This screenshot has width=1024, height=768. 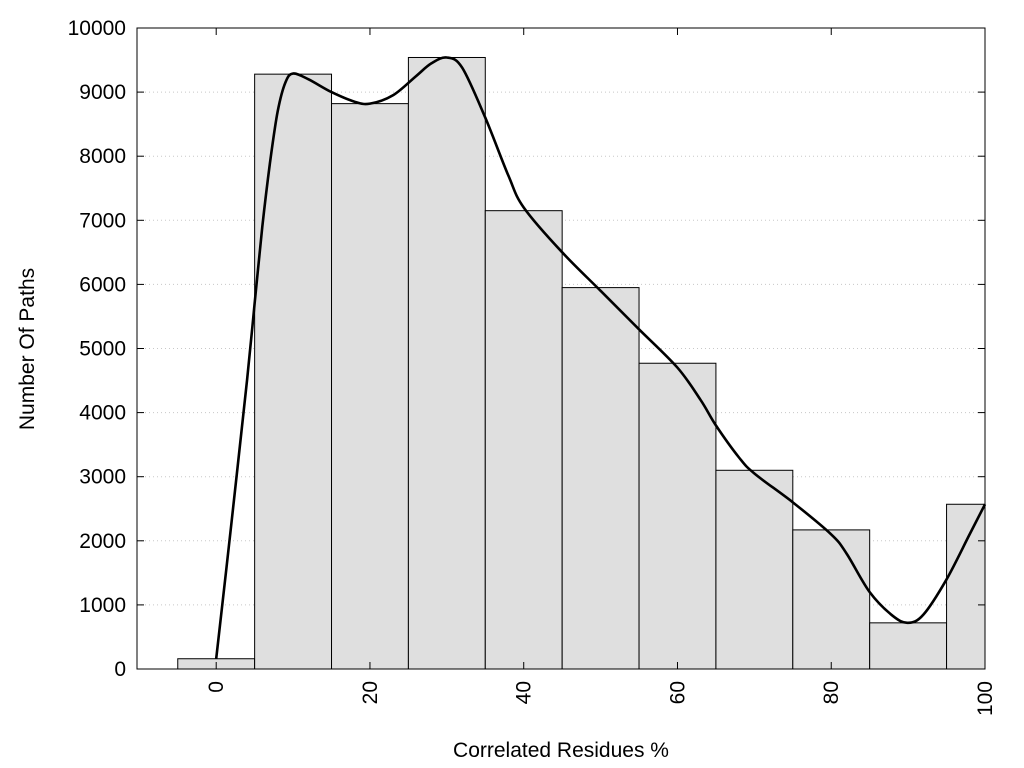 I want to click on x-tick-label: 20, so click(x=370, y=692).